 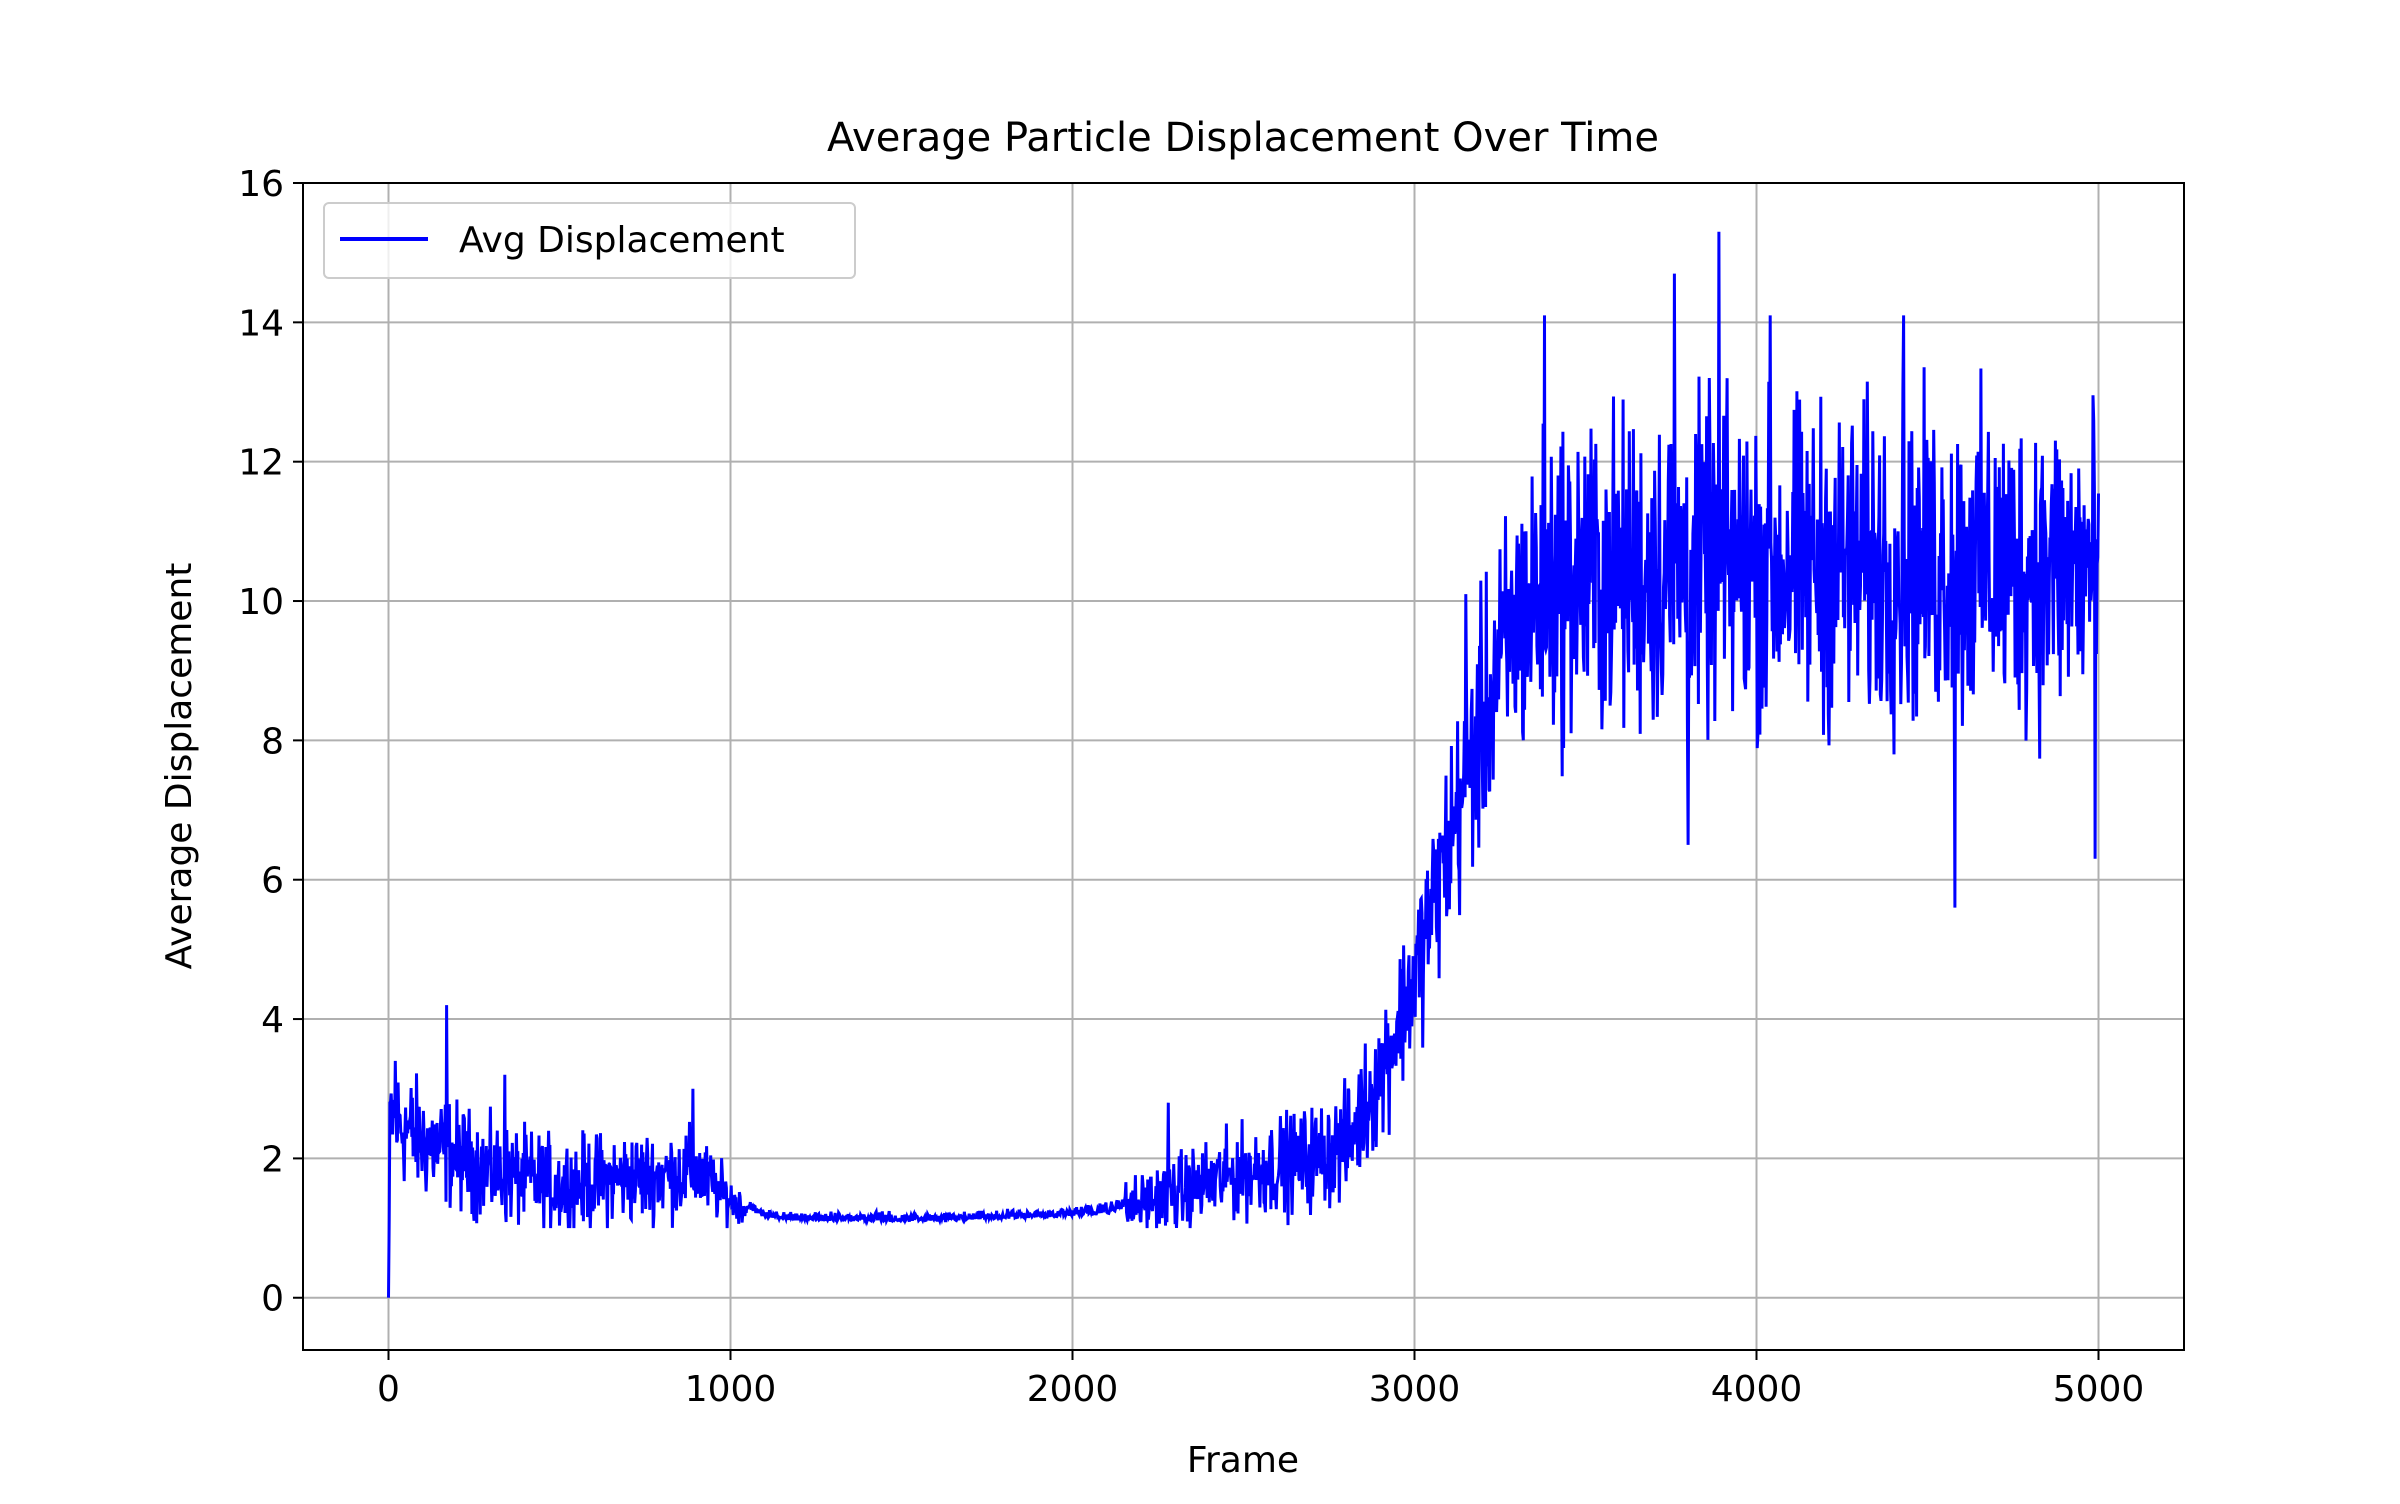 I want to click on y-tick-label: 8, so click(x=272, y=741).